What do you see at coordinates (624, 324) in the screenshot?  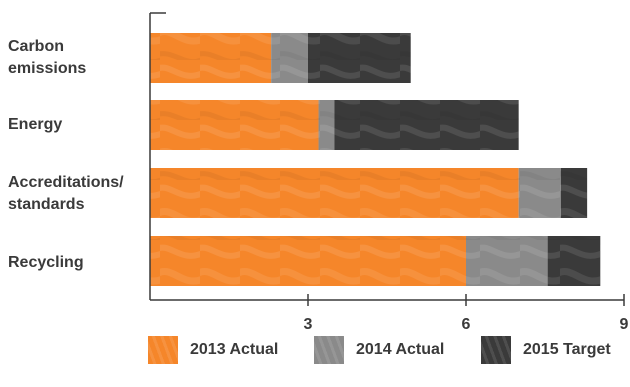 I see `x-tick-label: 9` at bounding box center [624, 324].